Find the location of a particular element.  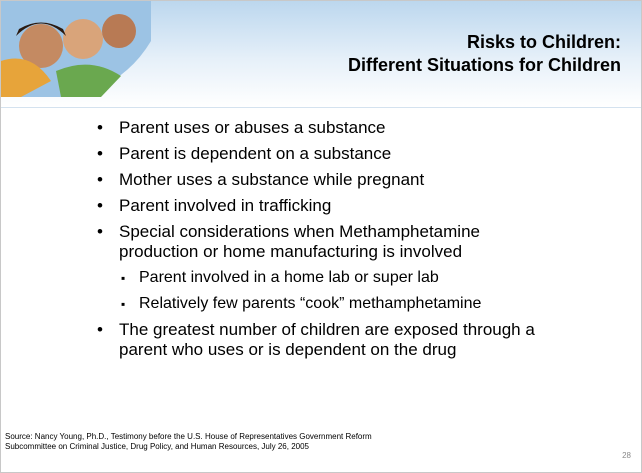

bullet-text: Parent involved in trafficking is located at coordinates (225, 205).